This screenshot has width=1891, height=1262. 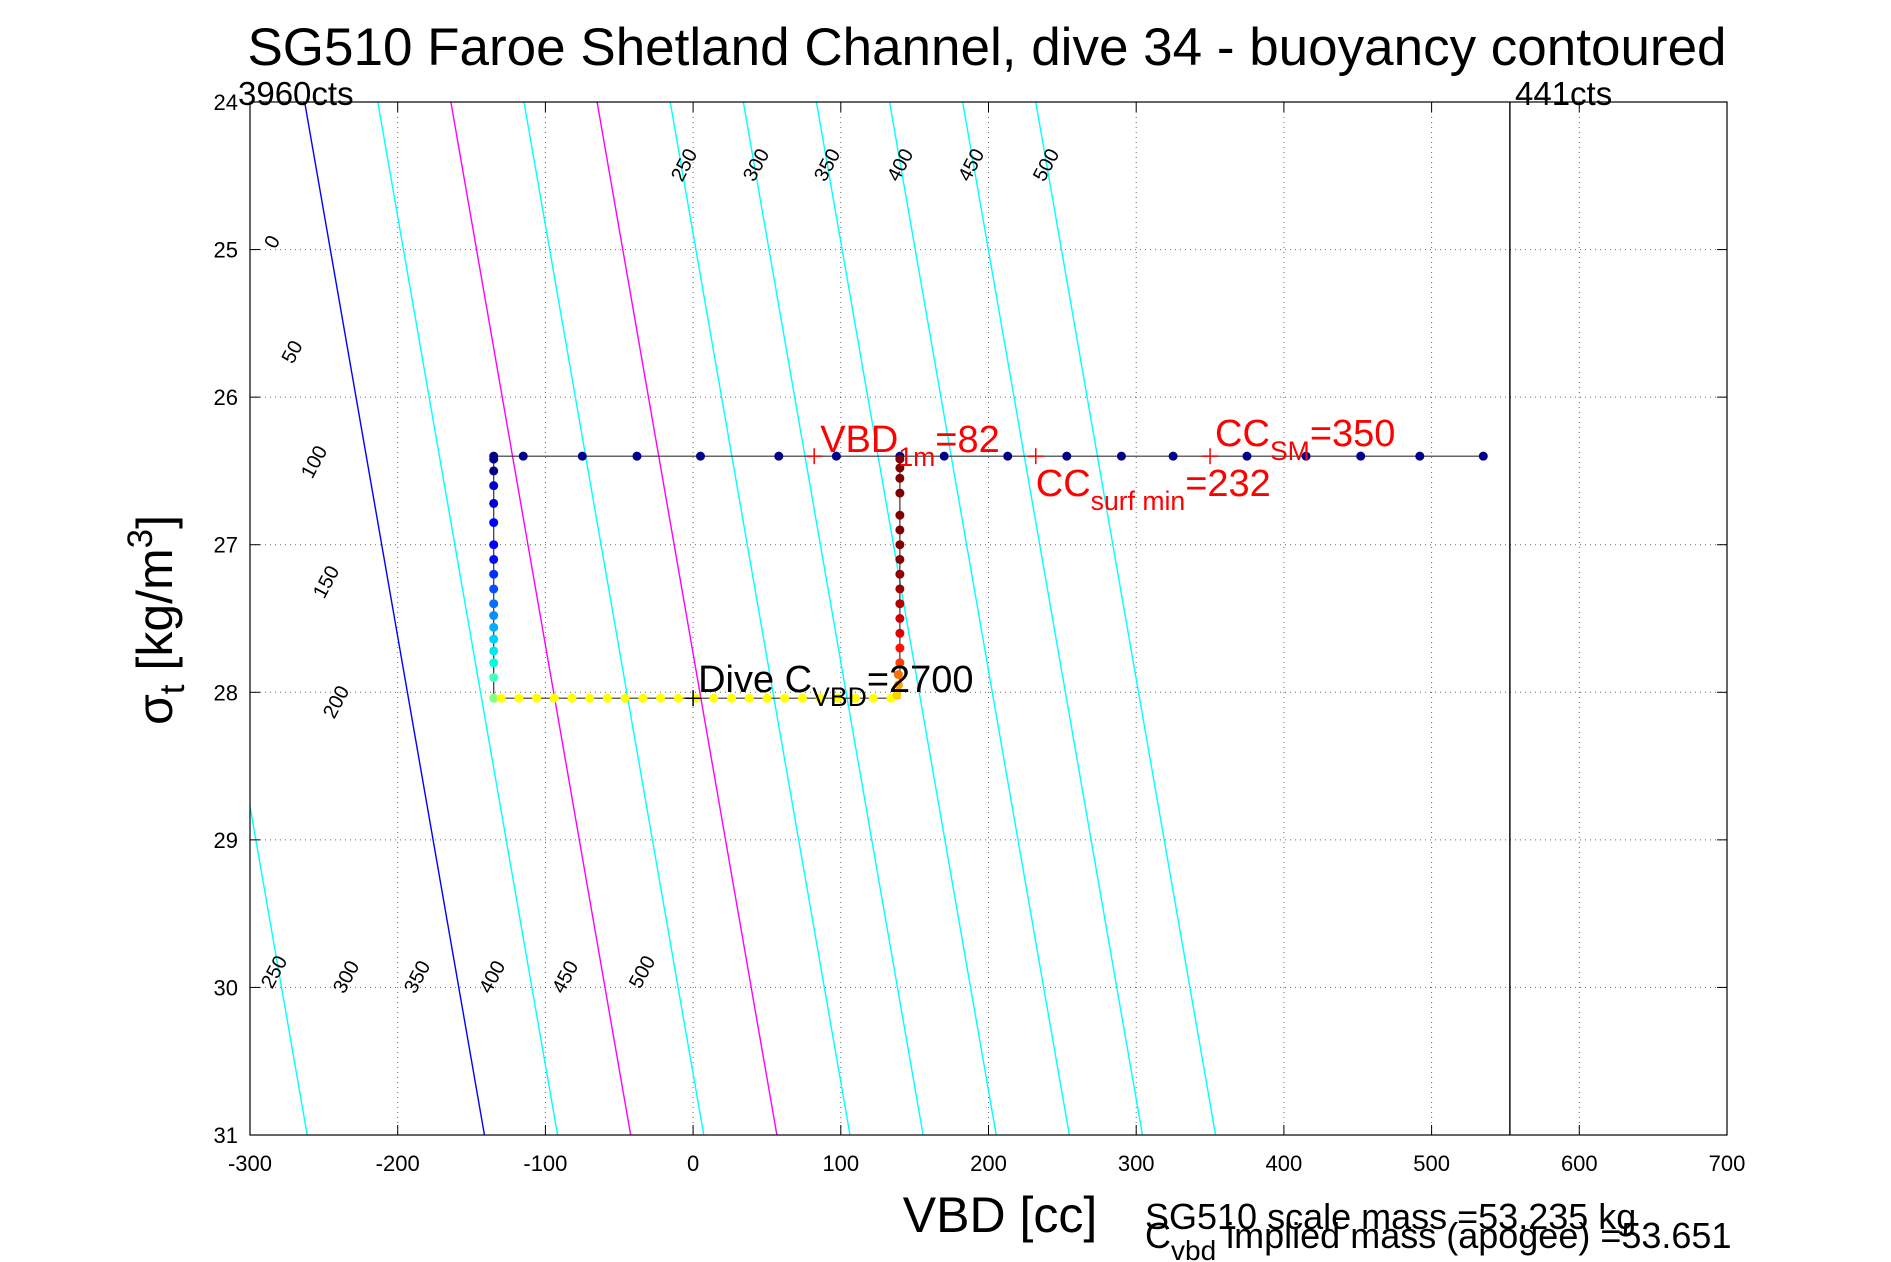 I want to click on x-tick-label: -100, so click(x=545, y=1163).